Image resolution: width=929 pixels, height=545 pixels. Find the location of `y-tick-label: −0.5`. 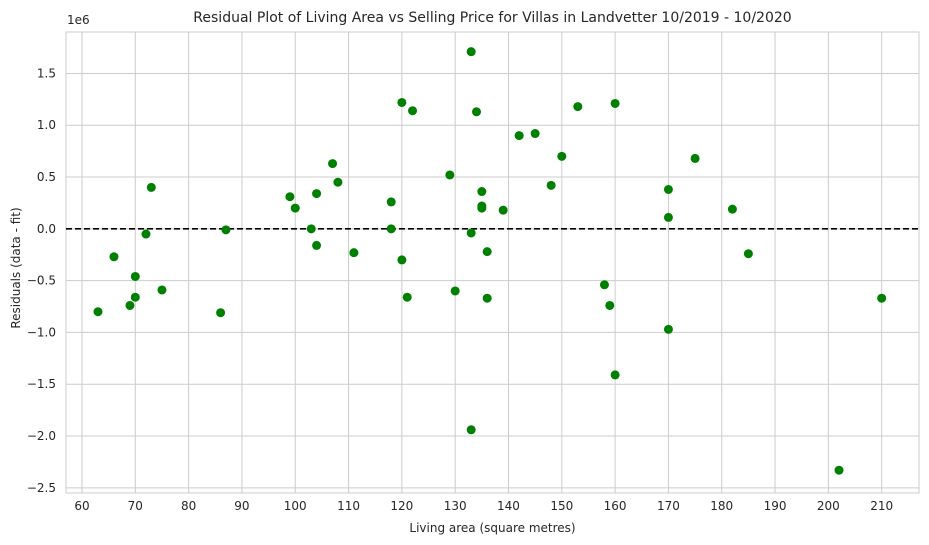

y-tick-label: −0.5 is located at coordinates (41, 281).